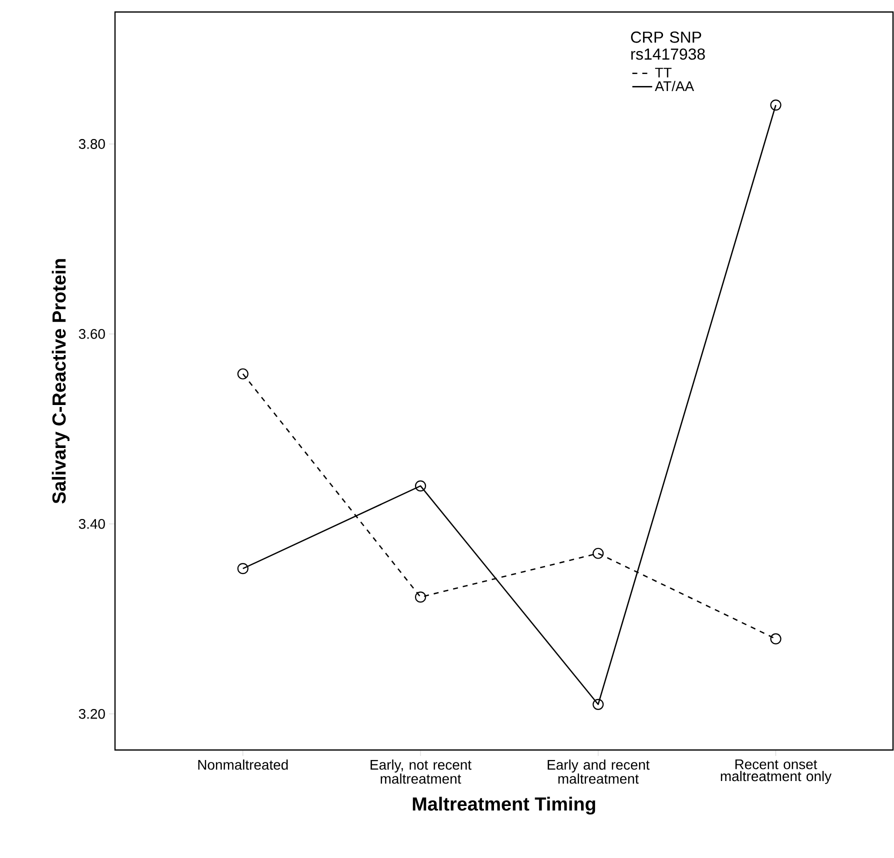 The image size is (894, 858). What do you see at coordinates (91, 144) in the screenshot?
I see `y-tick-label: 3.80` at bounding box center [91, 144].